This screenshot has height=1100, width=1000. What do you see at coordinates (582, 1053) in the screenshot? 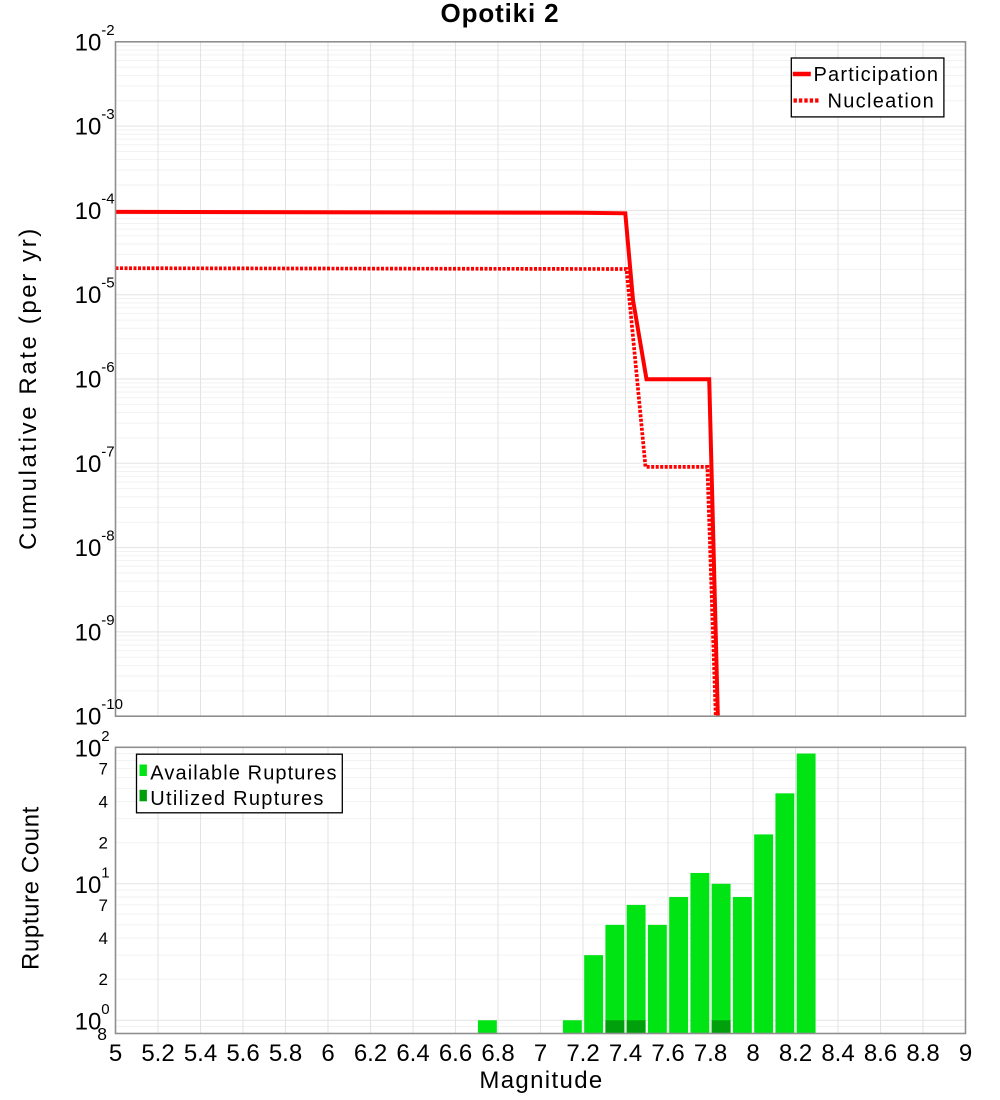
I see `svg-text: 7.2` at bounding box center [582, 1053].